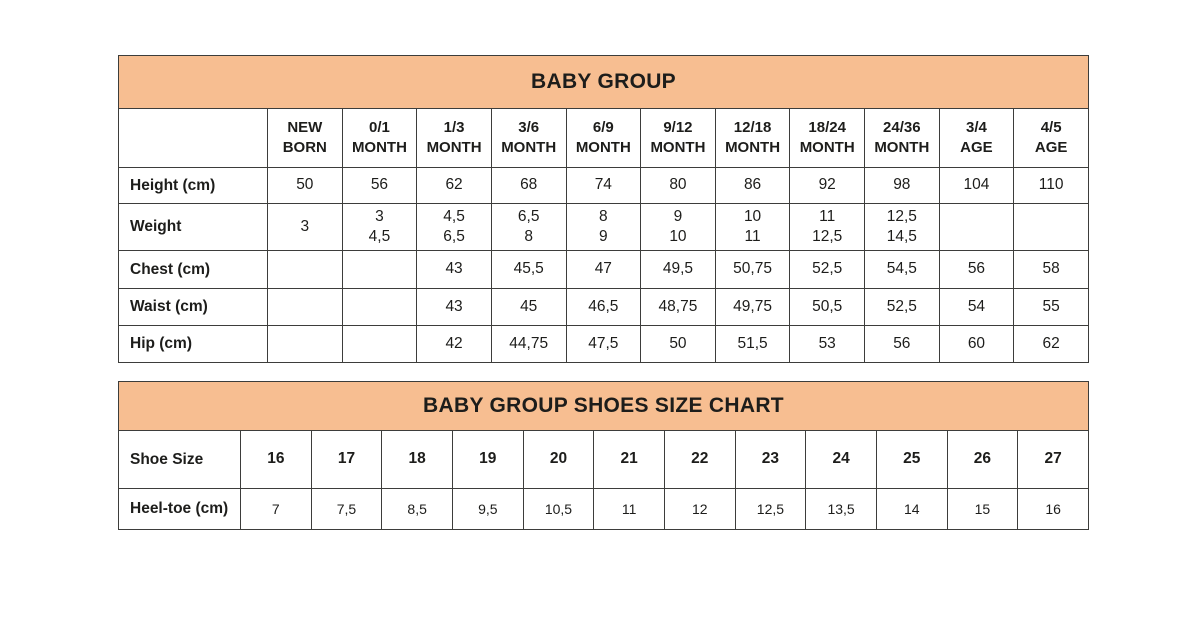 The width and height of the screenshot is (1200, 637). I want to click on data-cell: 98, so click(902, 185).